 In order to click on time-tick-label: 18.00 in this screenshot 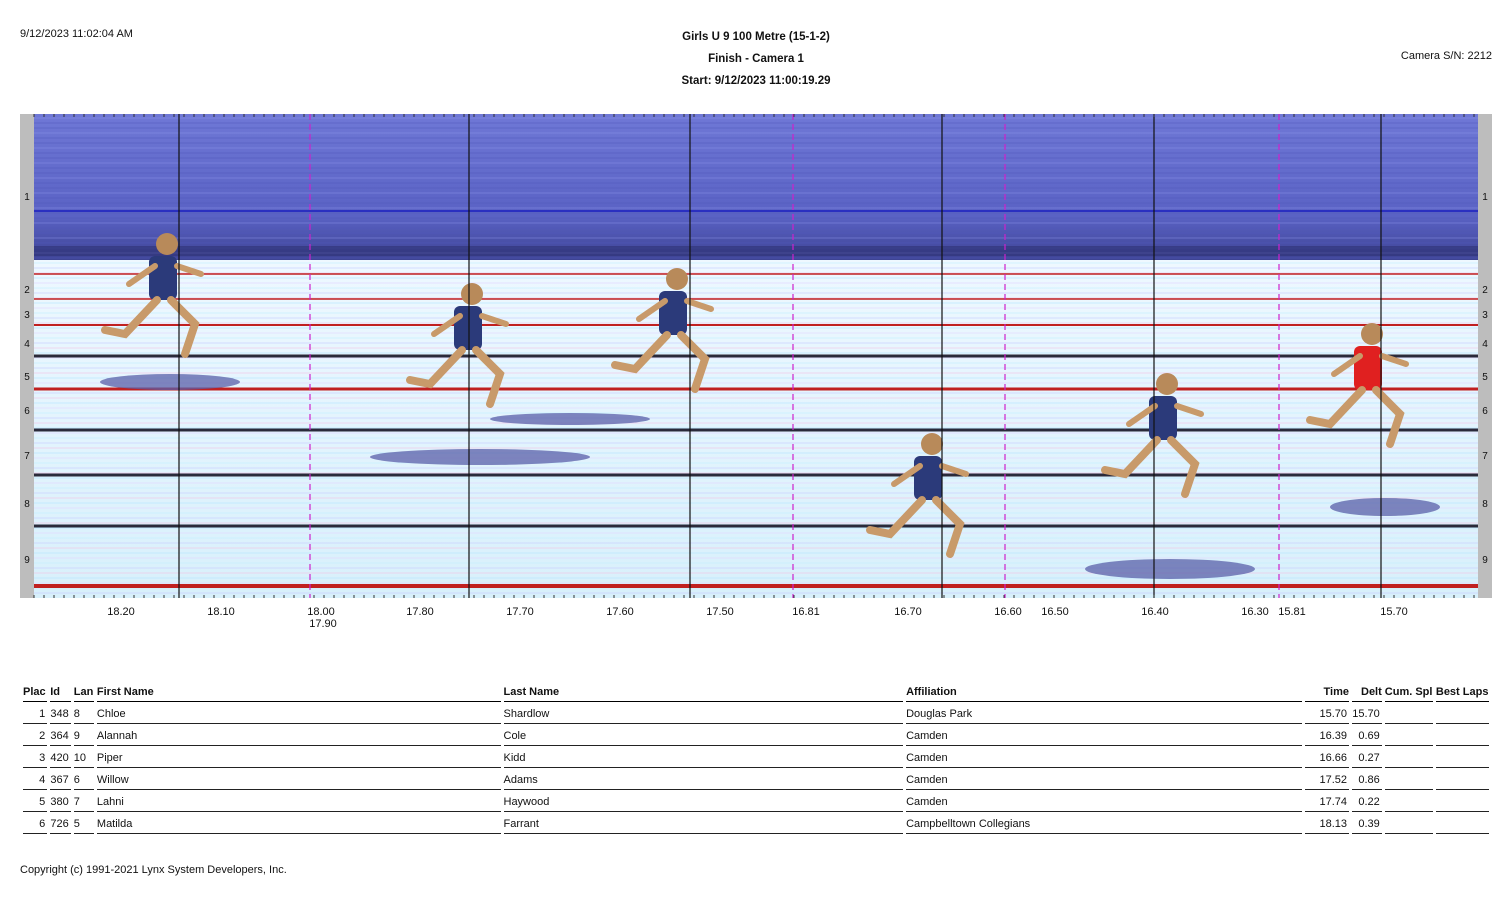, I will do `click(321, 612)`.